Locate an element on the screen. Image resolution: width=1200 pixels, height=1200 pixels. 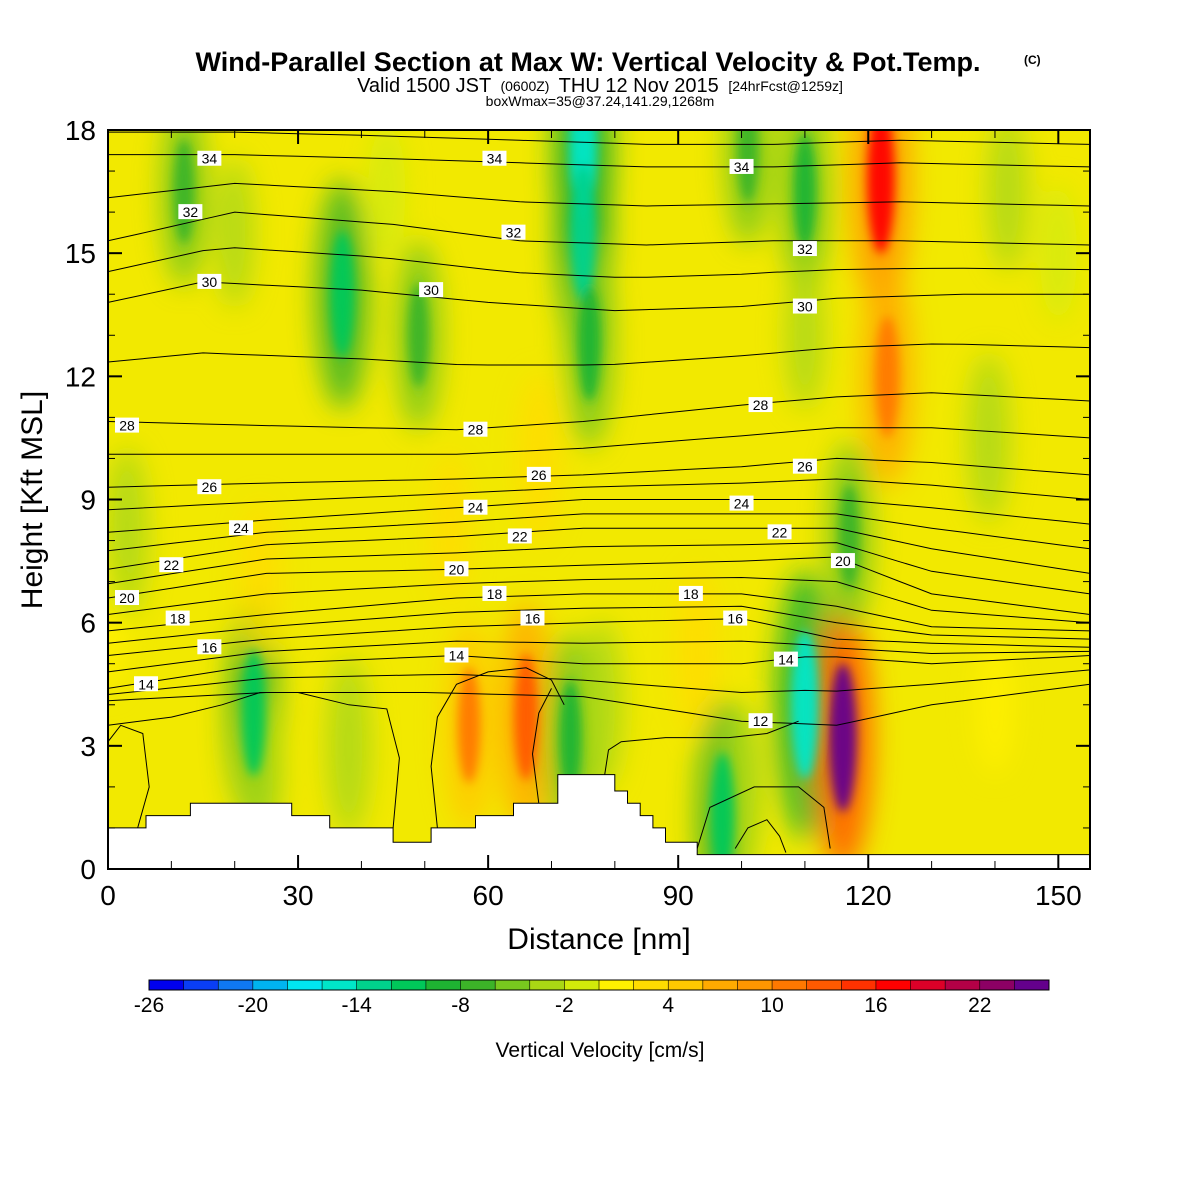
isoline-label-text: 34 is located at coordinates (495, 159).